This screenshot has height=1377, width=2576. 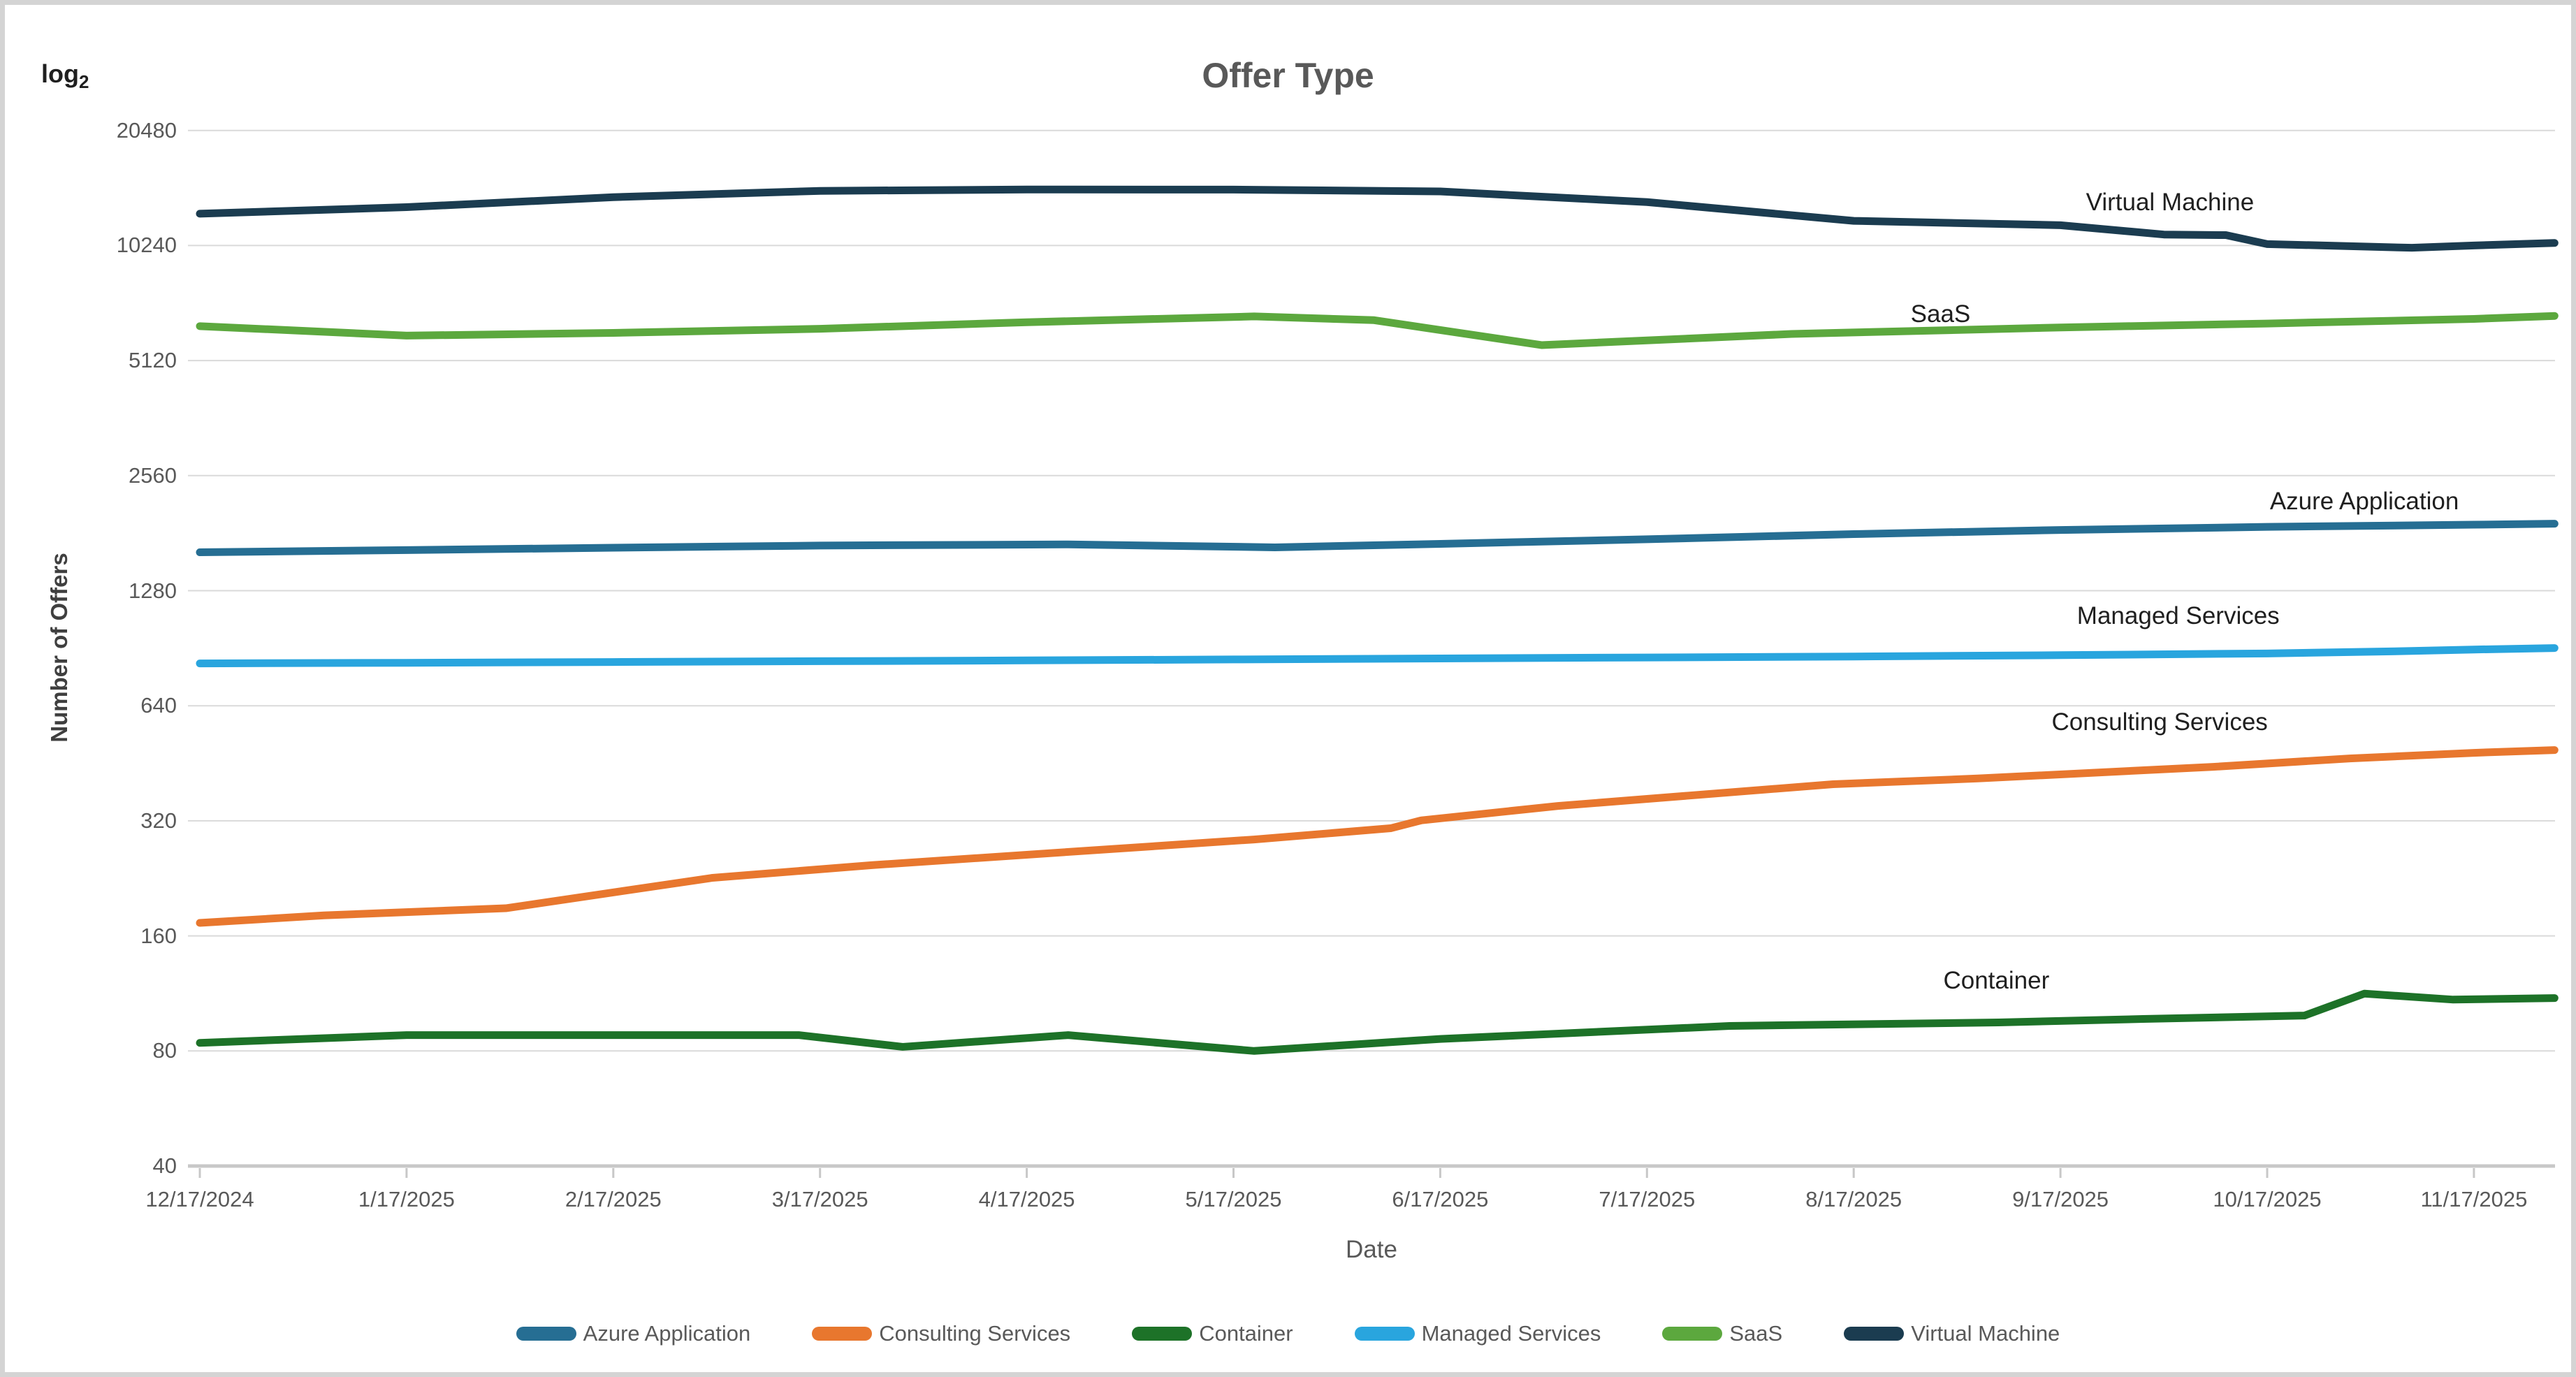 What do you see at coordinates (1371, 1249) in the screenshot?
I see `x-axis-title: Date` at bounding box center [1371, 1249].